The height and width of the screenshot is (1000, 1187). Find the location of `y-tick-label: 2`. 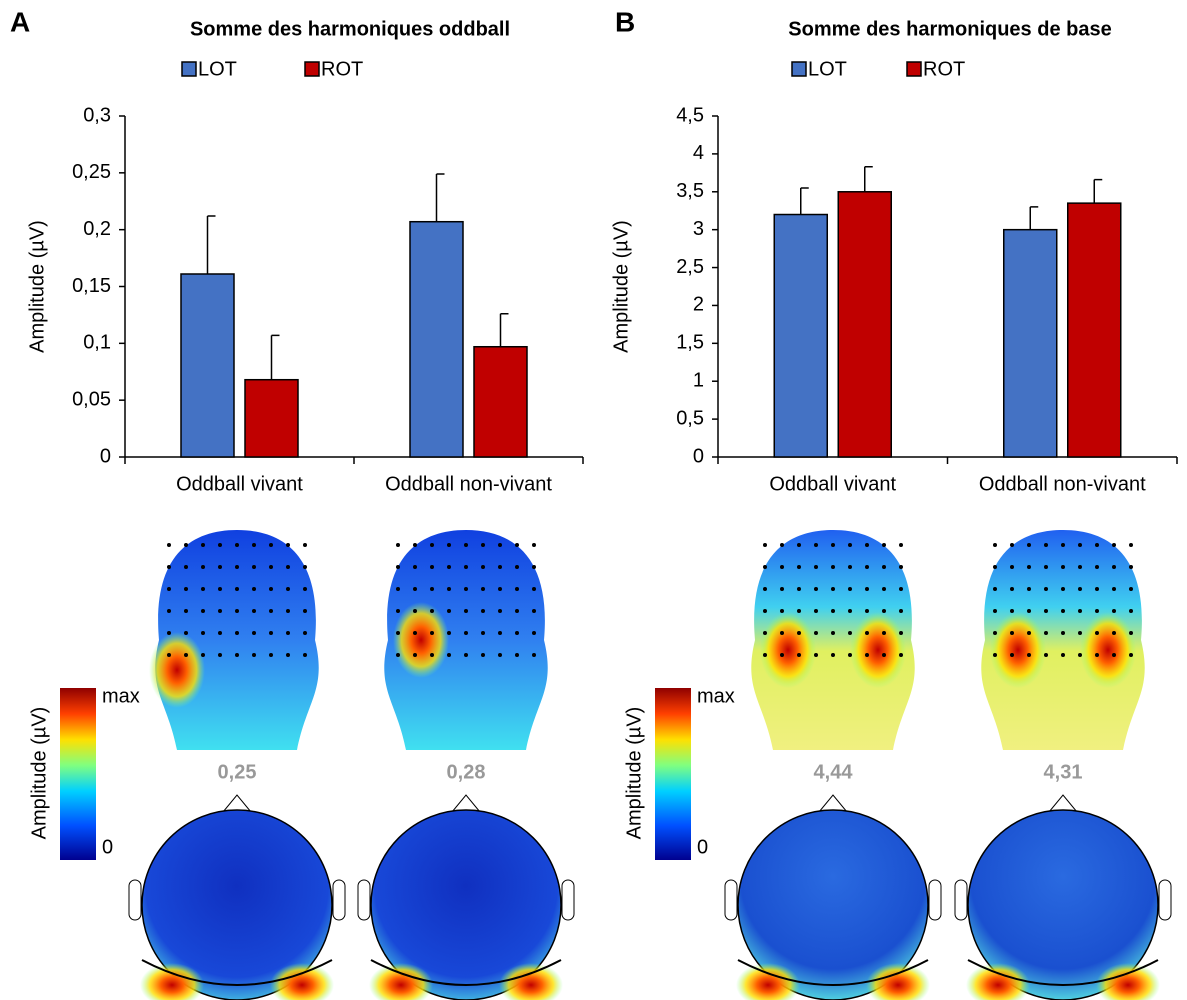

y-tick-label: 2 is located at coordinates (698, 305).